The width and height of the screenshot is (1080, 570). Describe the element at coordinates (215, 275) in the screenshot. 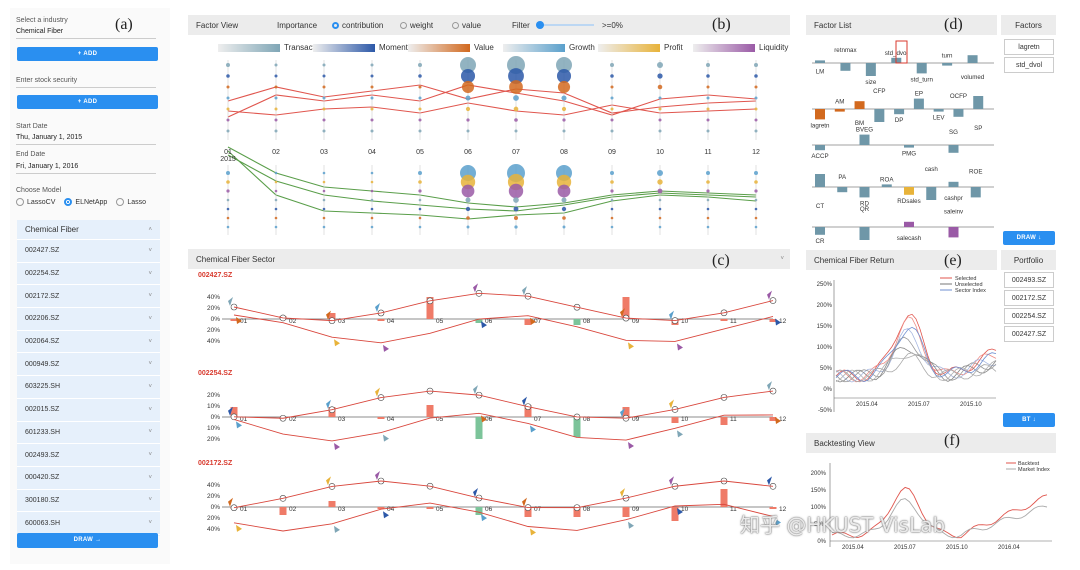

I see `sector-stock-label: 002427.SZ` at that location.